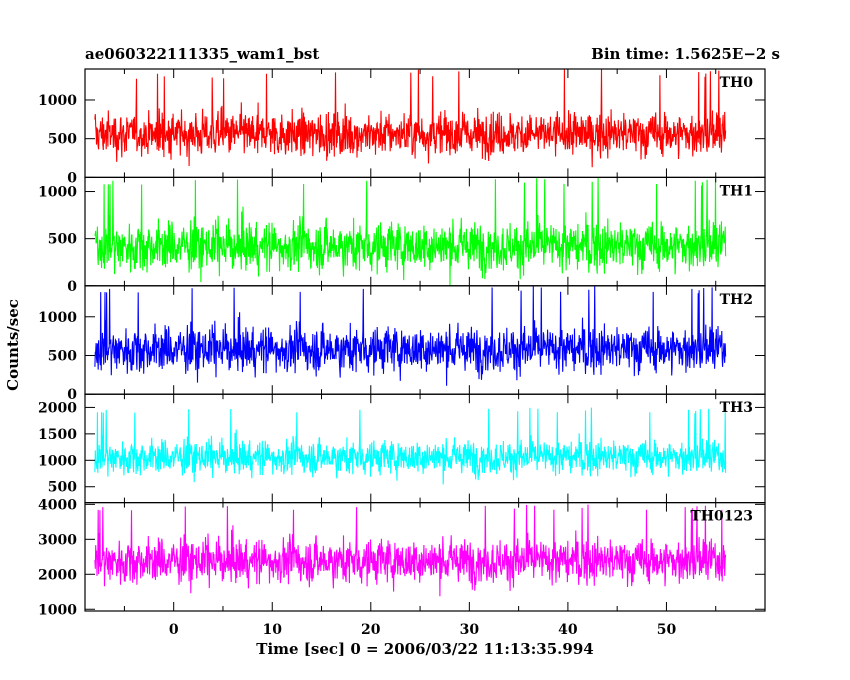 The width and height of the screenshot is (850, 680). Describe the element at coordinates (410, 118) in the screenshot. I see `series-line-TH0` at that location.